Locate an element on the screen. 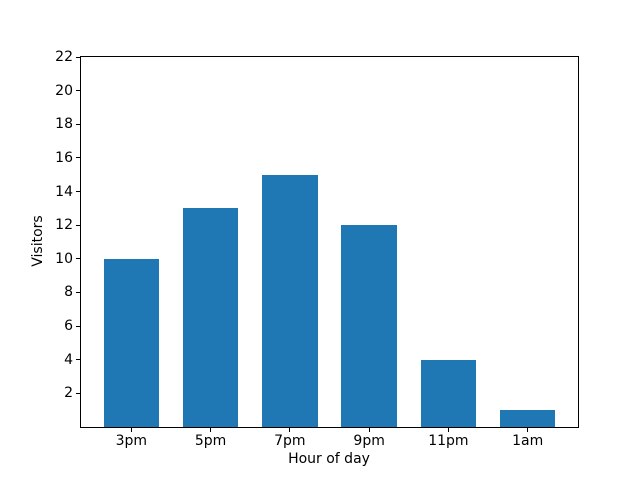 This screenshot has height=480, width=640. bar-5pm is located at coordinates (210, 317).